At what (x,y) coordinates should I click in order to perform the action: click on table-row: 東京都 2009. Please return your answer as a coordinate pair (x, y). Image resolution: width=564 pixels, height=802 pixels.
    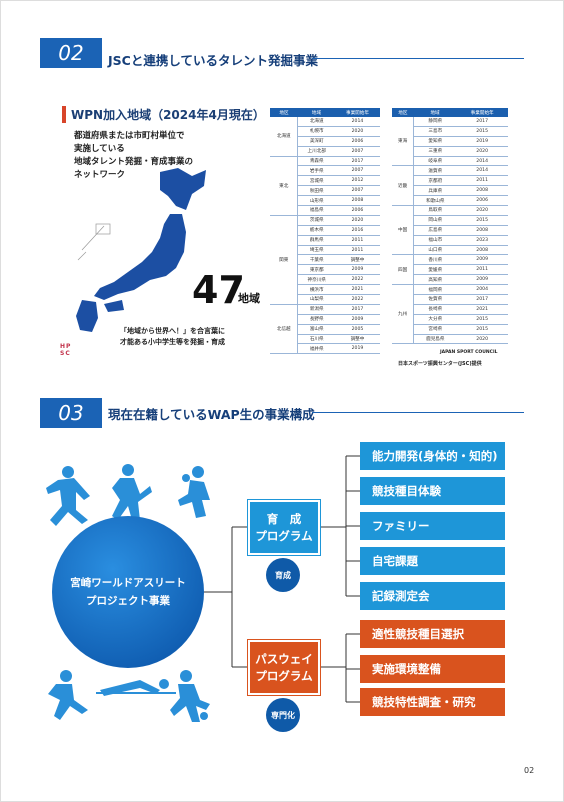
    Looking at the image, I should click on (325, 270).